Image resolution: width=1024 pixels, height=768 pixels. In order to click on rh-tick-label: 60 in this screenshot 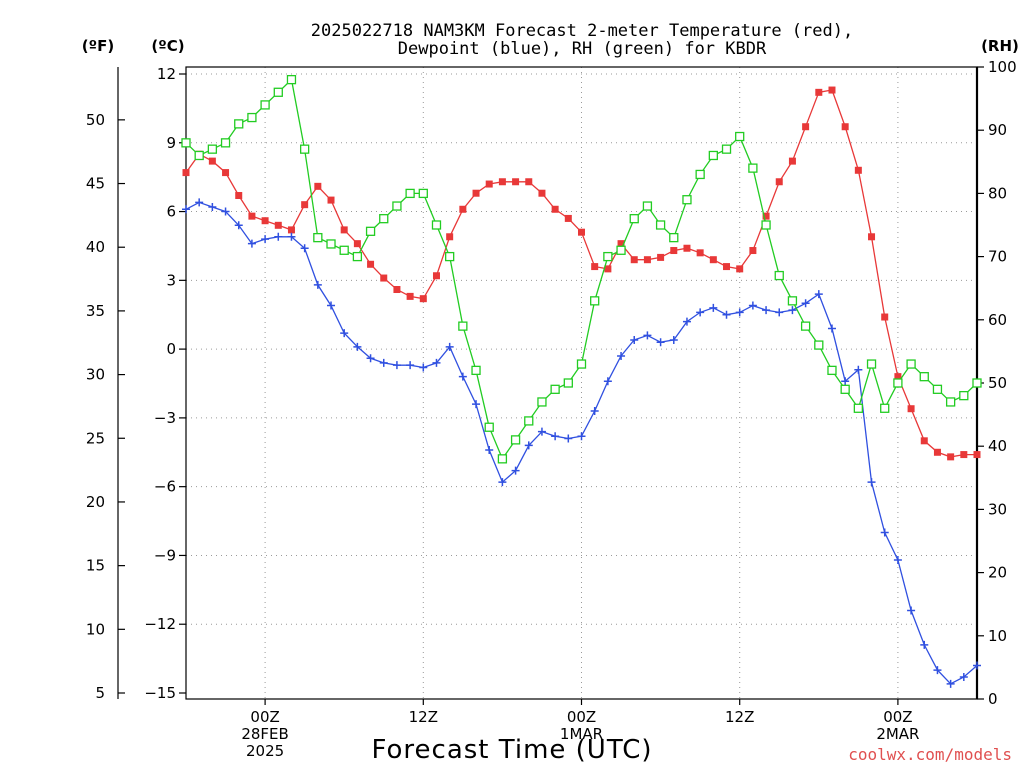, I will do `click(997, 320)`.